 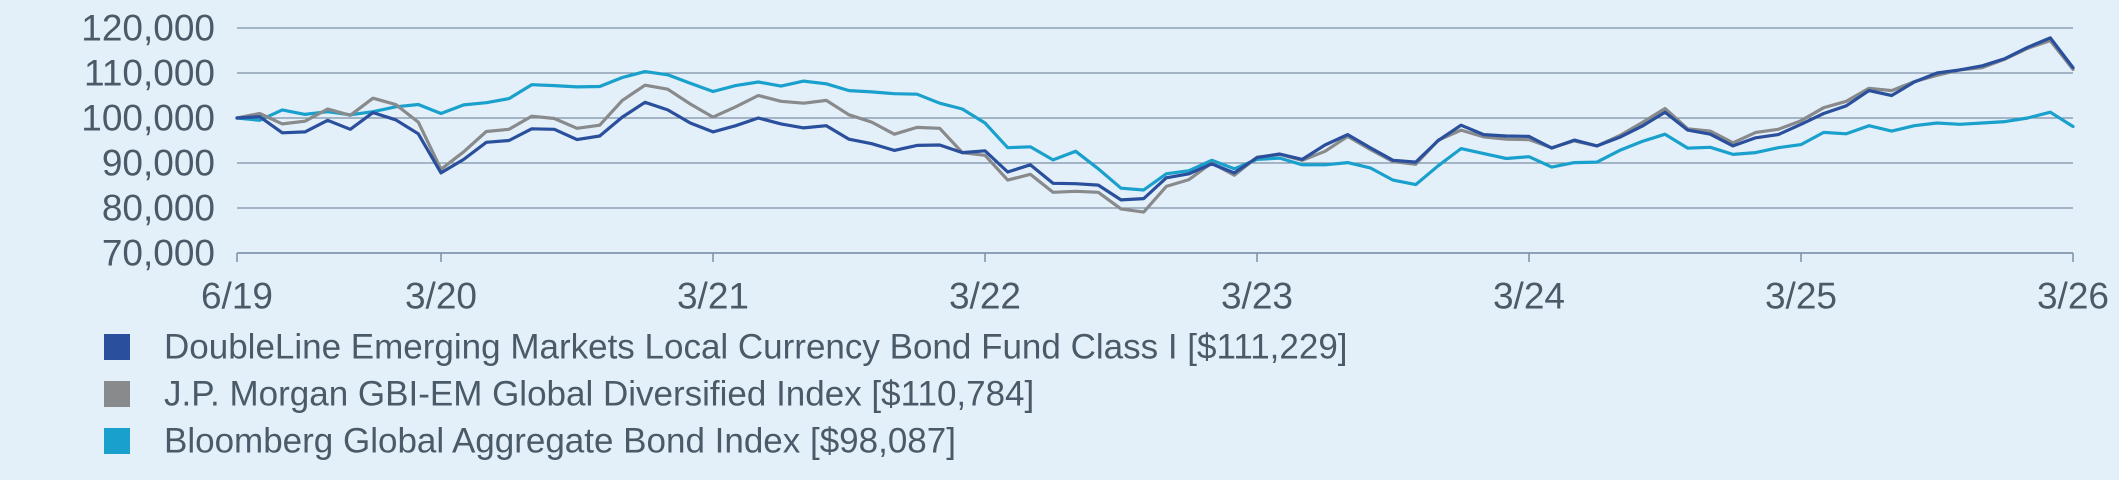 I want to click on x-tick-label: 3/24, so click(x=1529, y=296).